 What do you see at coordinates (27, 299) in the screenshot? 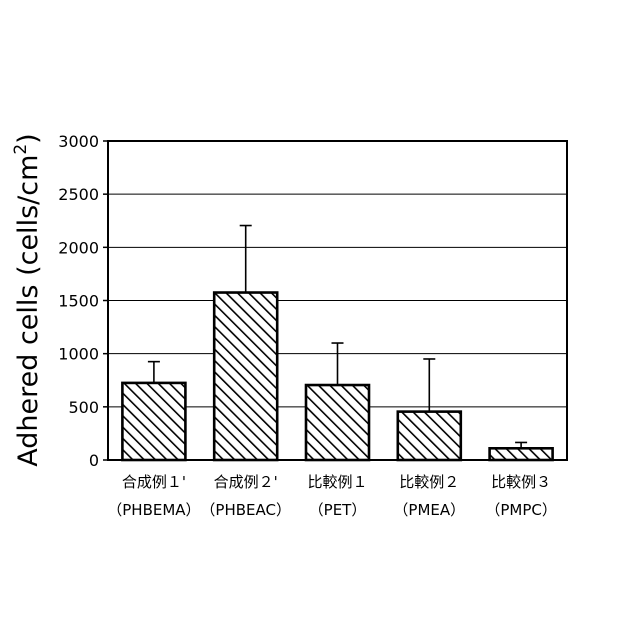
I see `y-axis-title: Adhered cells (cells/cm2)` at bounding box center [27, 299].